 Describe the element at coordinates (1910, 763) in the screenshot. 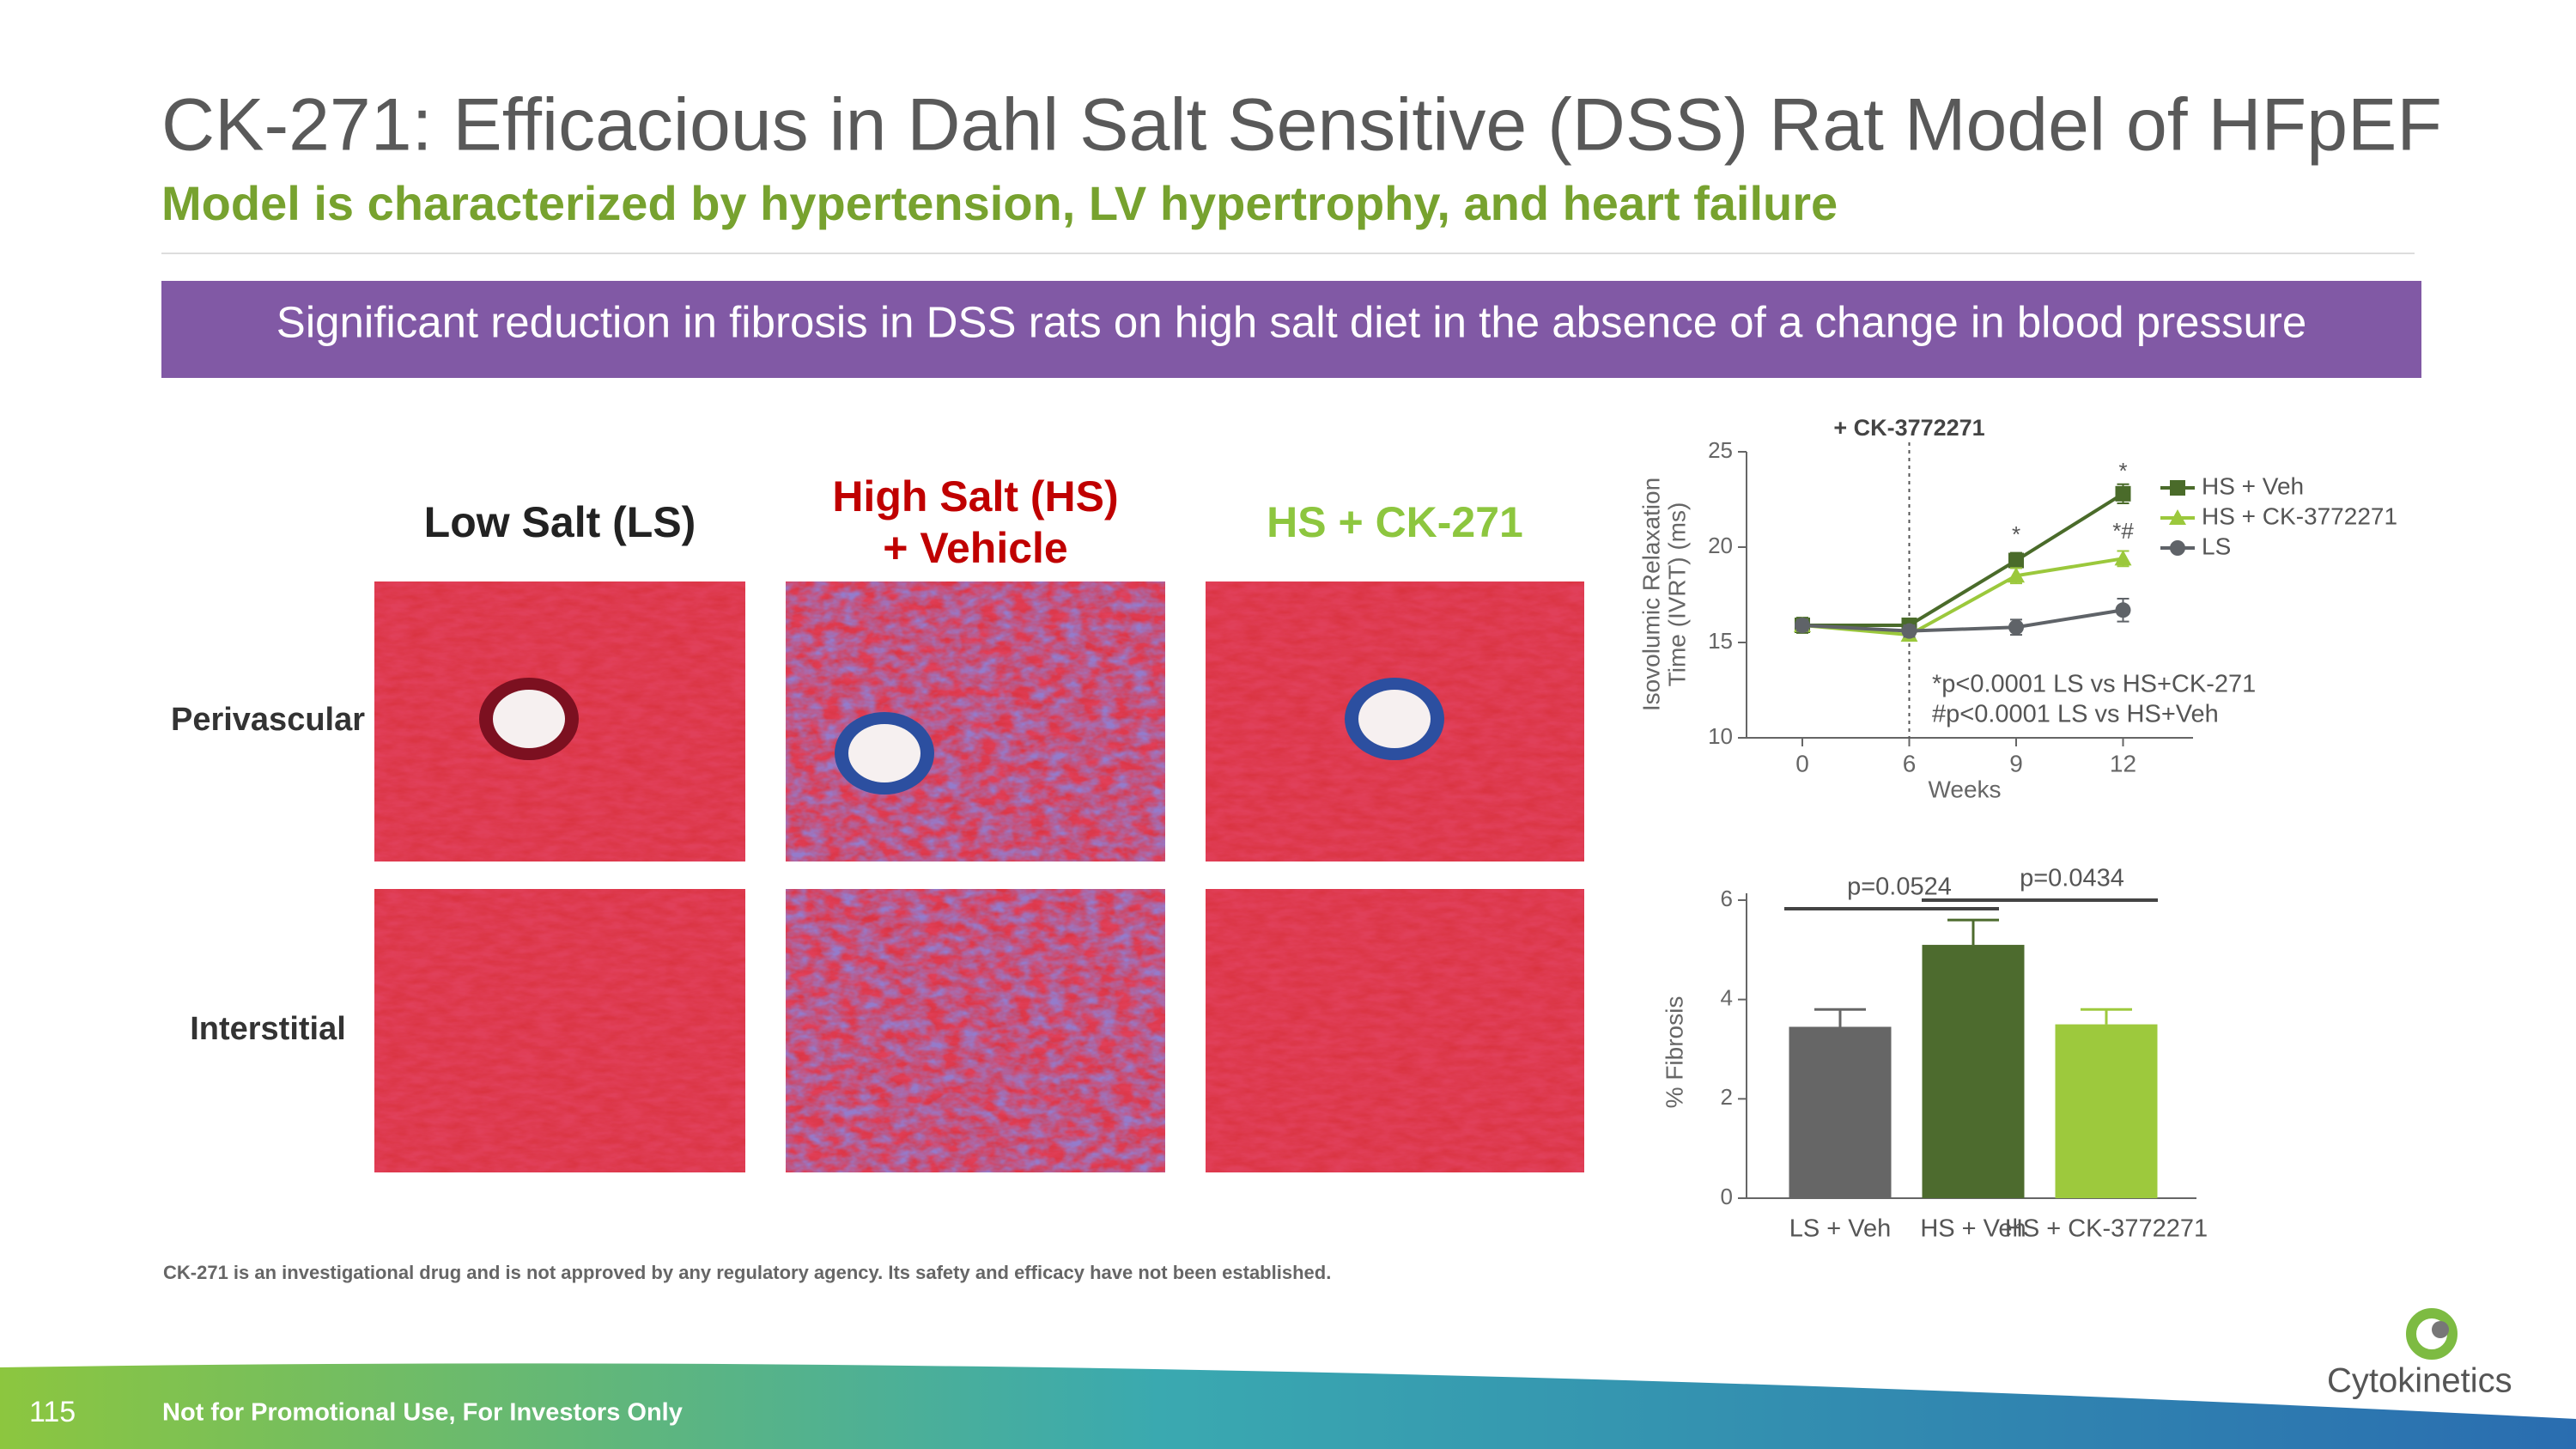

I see `x-tick-label: 6` at that location.